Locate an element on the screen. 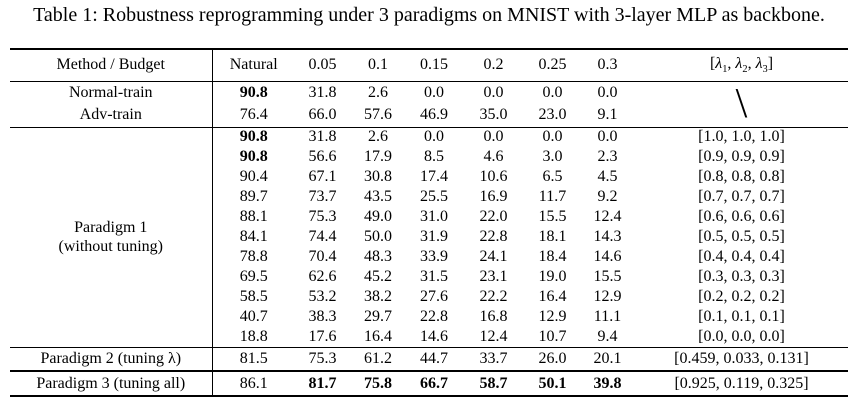  paradigm1-label-line2: (without tuning) is located at coordinates (110, 246).